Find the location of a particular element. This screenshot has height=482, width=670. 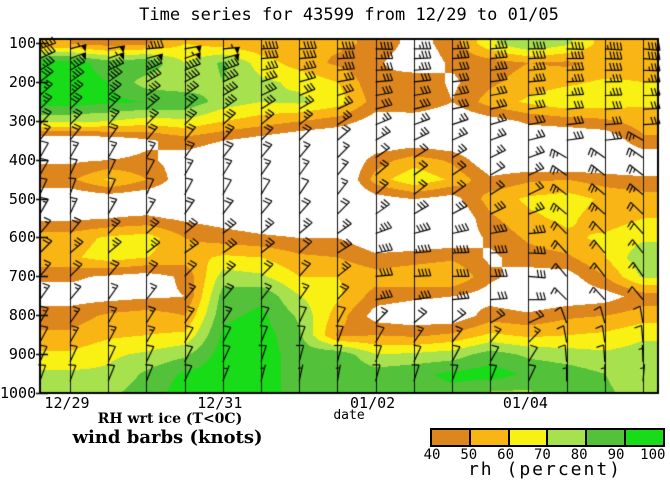

y-axis-tick-label: 600 is located at coordinates (22, 237).